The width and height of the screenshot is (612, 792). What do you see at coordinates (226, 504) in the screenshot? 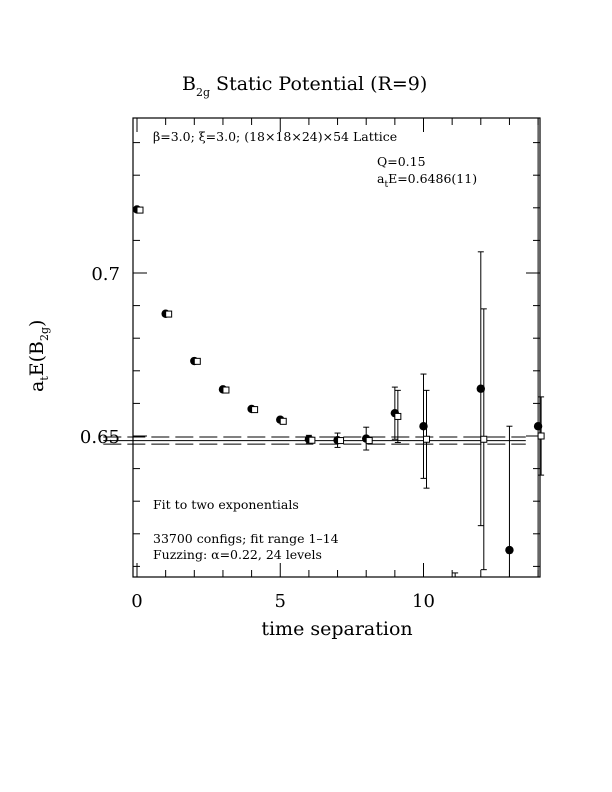
I see `fit-annotation: Fit to two exponentials` at bounding box center [226, 504].